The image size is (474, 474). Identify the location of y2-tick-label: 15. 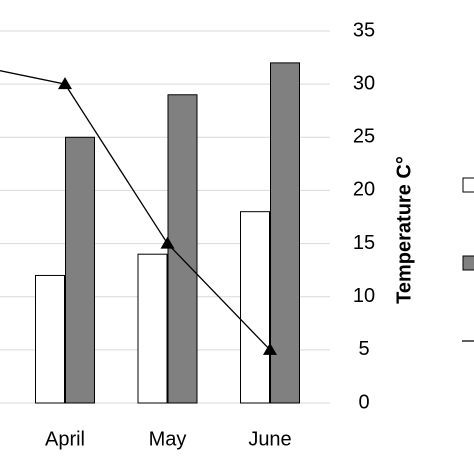
(364, 243).